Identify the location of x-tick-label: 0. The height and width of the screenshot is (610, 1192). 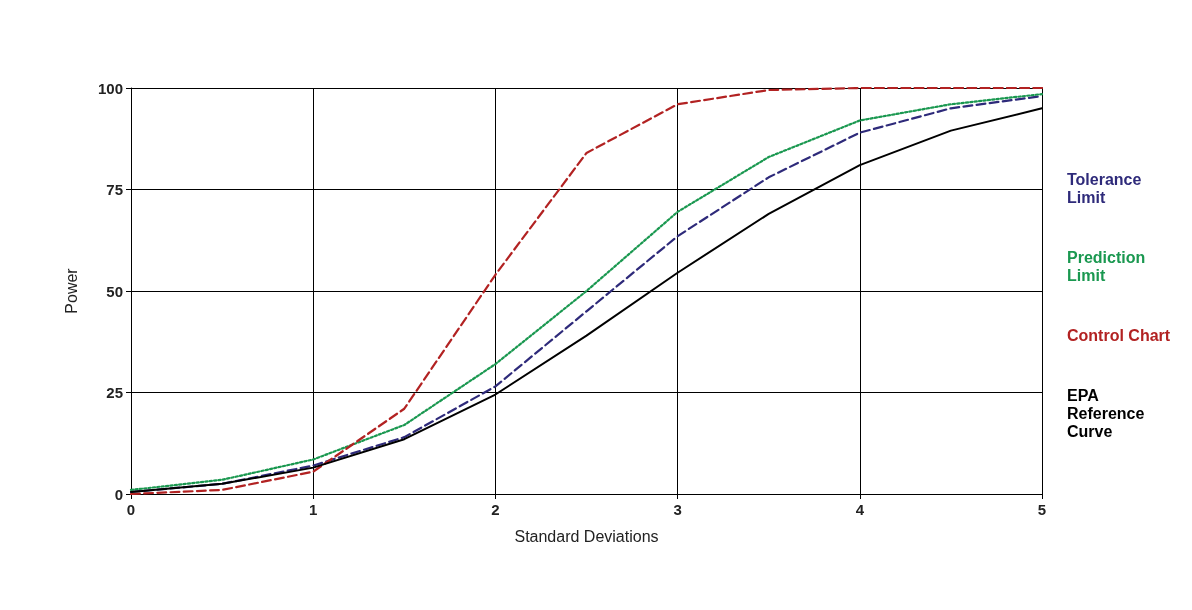
(131, 509).